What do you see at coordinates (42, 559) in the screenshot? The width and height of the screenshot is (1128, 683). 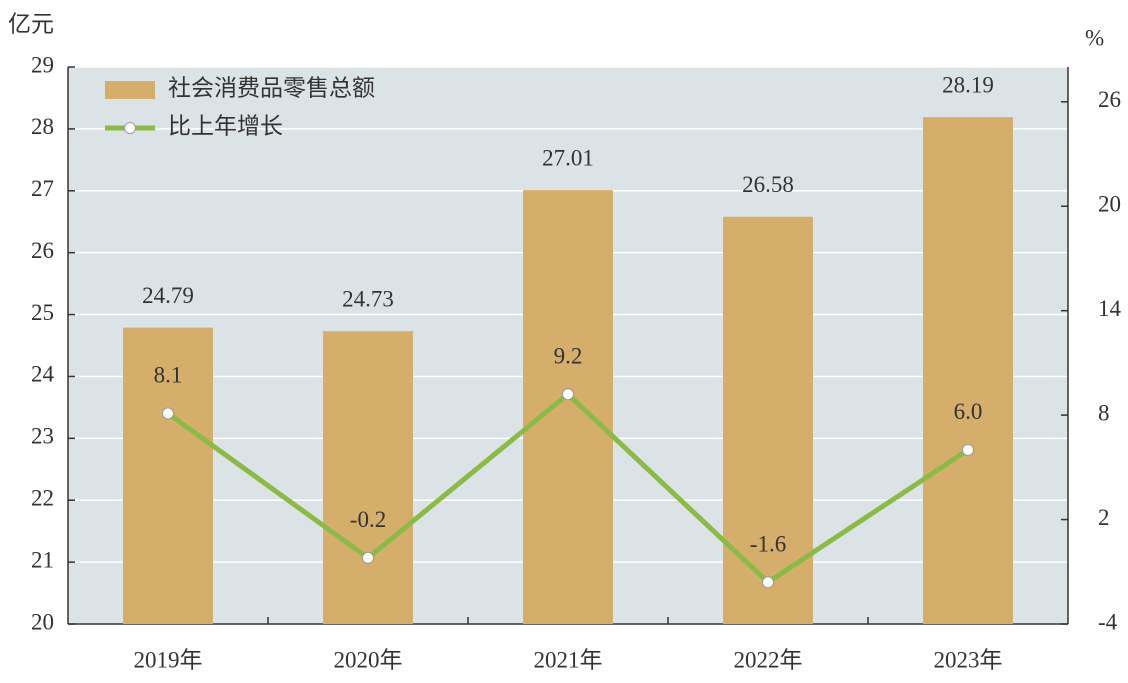 I see `y-tick-label: 21` at bounding box center [42, 559].